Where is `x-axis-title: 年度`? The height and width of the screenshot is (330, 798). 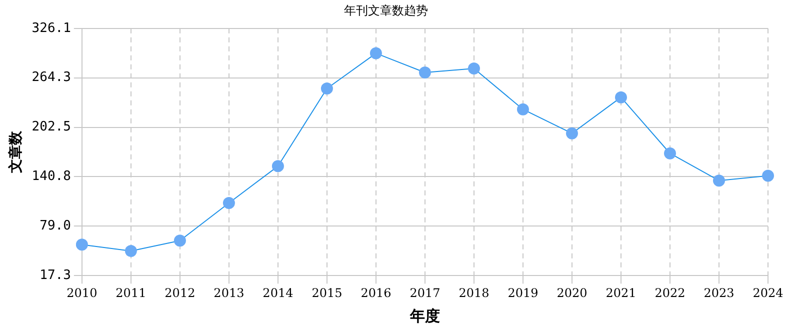 x-axis-title: 年度 is located at coordinates (424, 315).